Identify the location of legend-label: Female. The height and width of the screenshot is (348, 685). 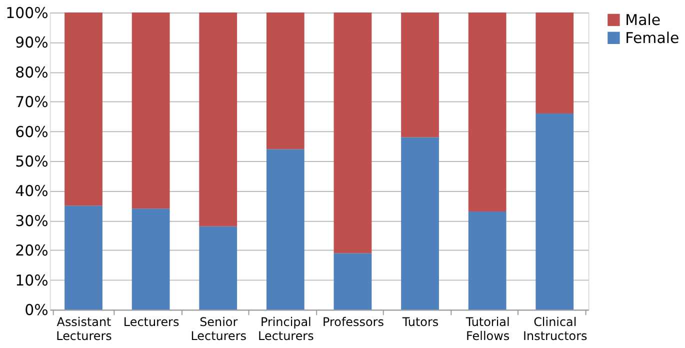
(652, 37).